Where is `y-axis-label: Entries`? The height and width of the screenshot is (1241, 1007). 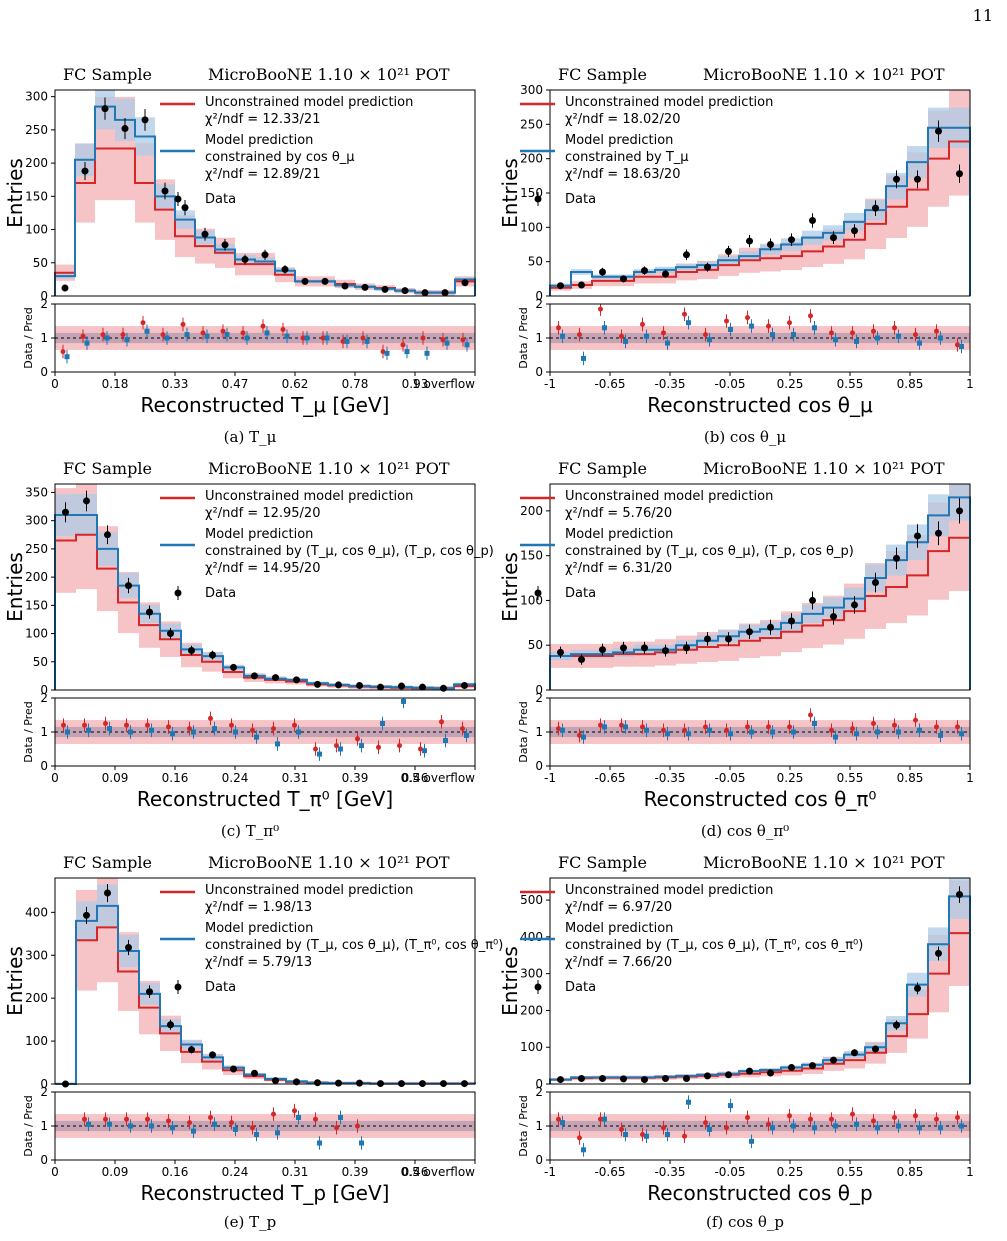
y-axis-label: Entries is located at coordinates (510, 193).